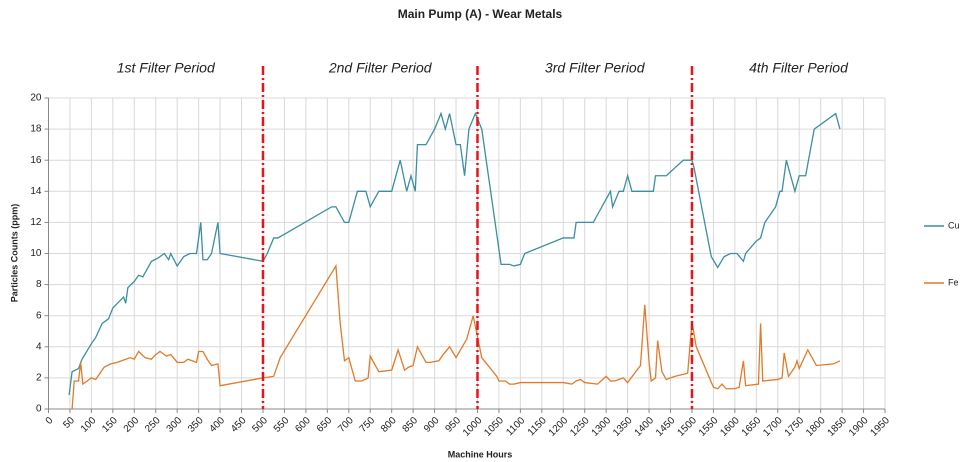 Image resolution: width=963 pixels, height=462 pixels. Describe the element at coordinates (36, 253) in the screenshot. I see `y-tick-label: 10` at that location.